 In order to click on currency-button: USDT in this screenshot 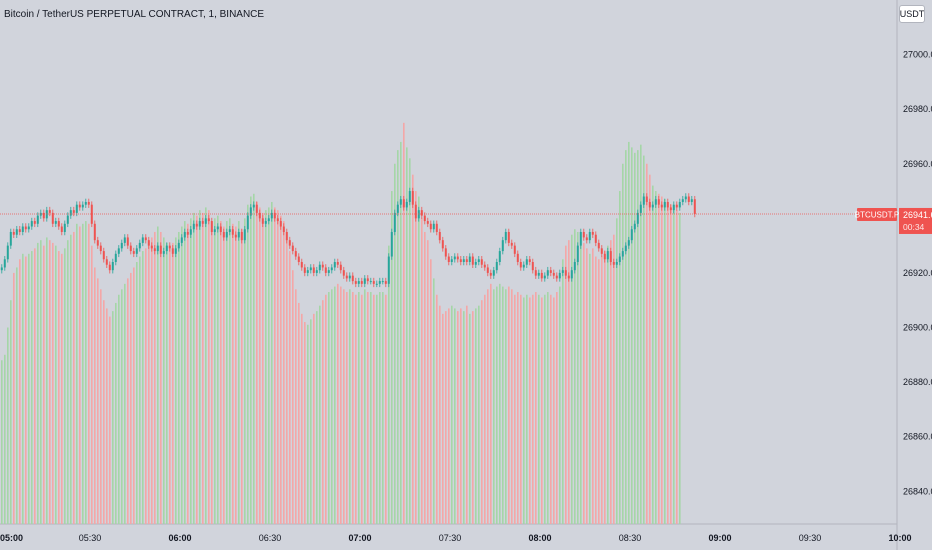, I will do `click(912, 14)`.